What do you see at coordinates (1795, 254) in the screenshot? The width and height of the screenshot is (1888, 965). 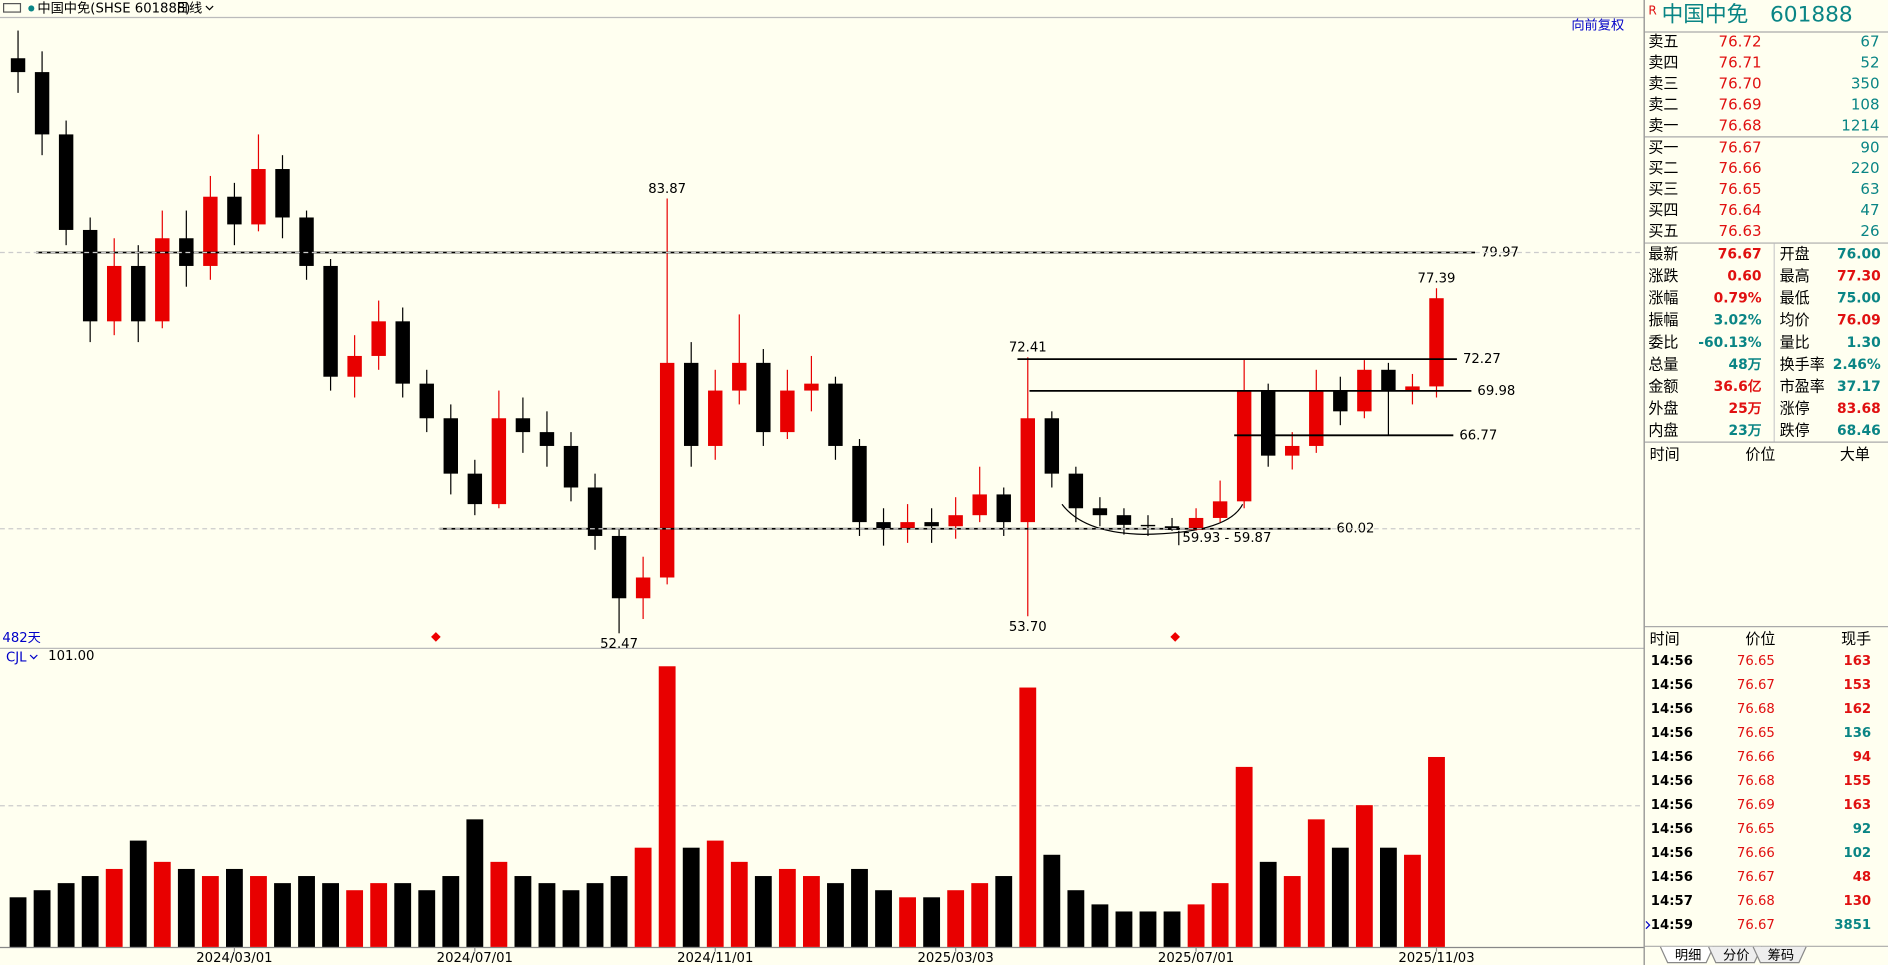 I see `stat-label: 开盘` at bounding box center [1795, 254].